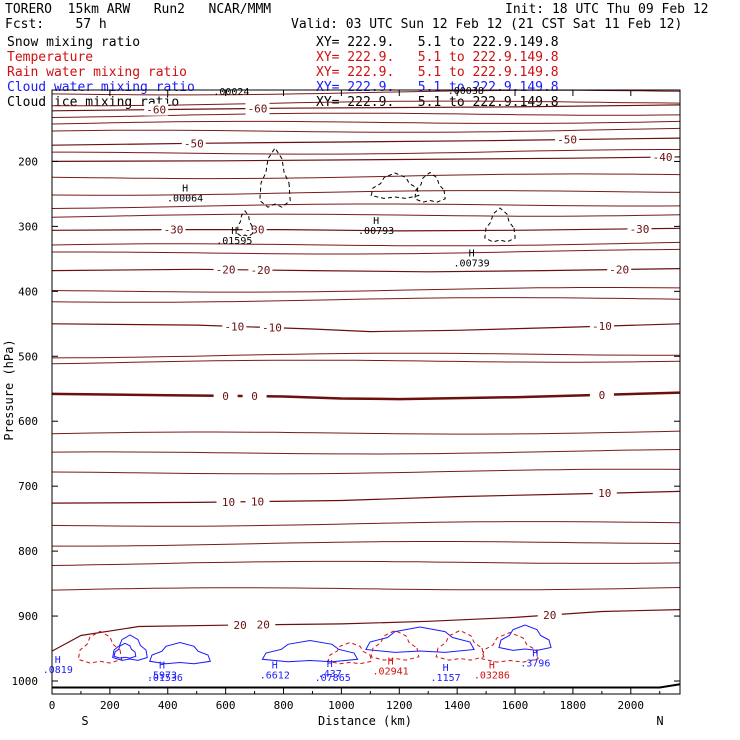 This screenshot has height=740, width=740. I want to click on extreme-value: .01536, so click(165, 678).